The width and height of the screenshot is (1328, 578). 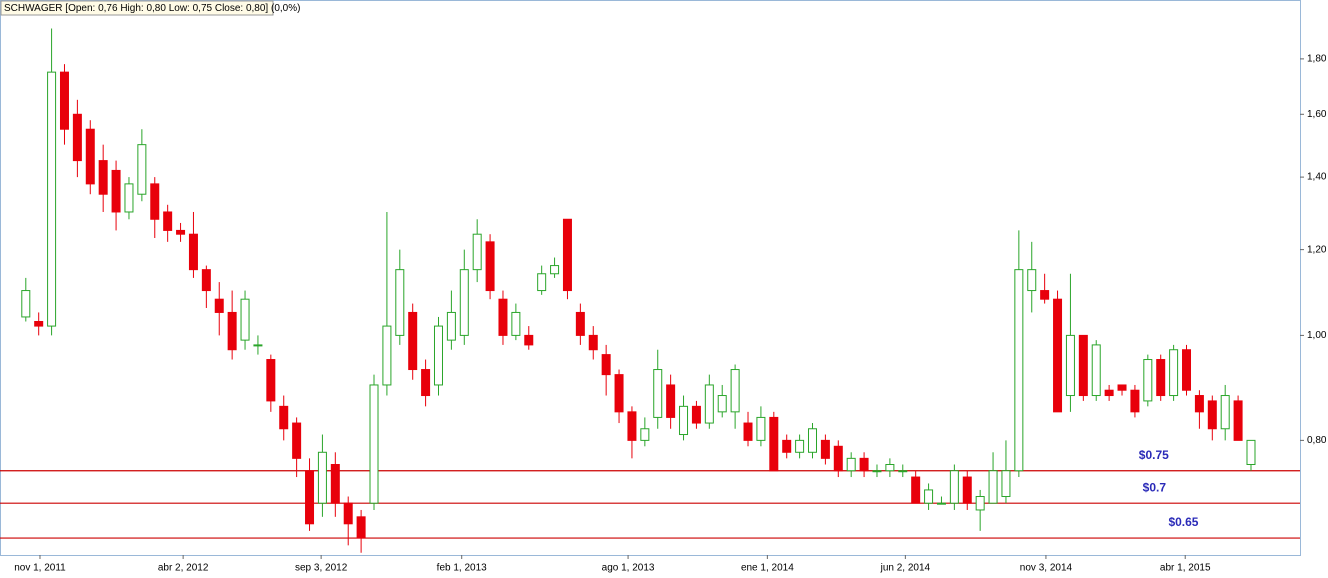 I want to click on x-tick-label: abr 1, 2015, so click(x=1185, y=568).